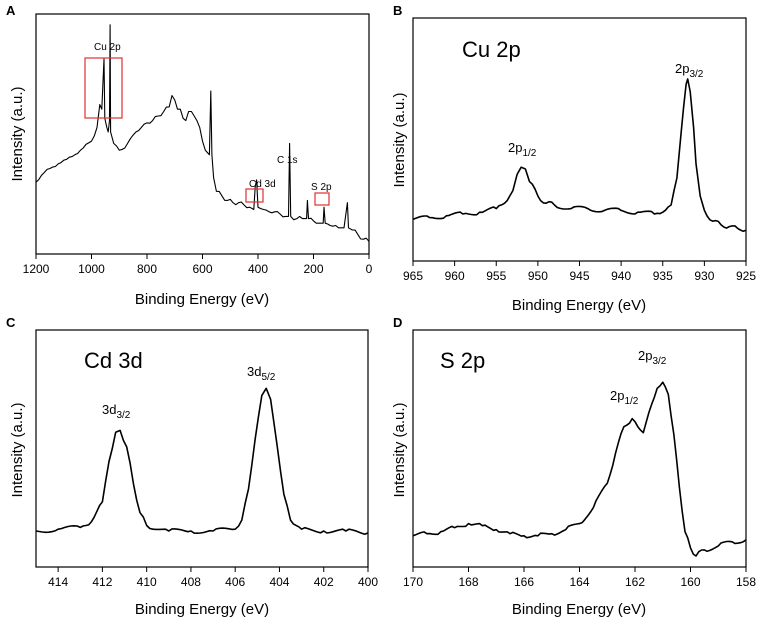 Image resolution: width=765 pixels, height=625 pixels. I want to click on series-line-cu-2p, so click(579, 155).